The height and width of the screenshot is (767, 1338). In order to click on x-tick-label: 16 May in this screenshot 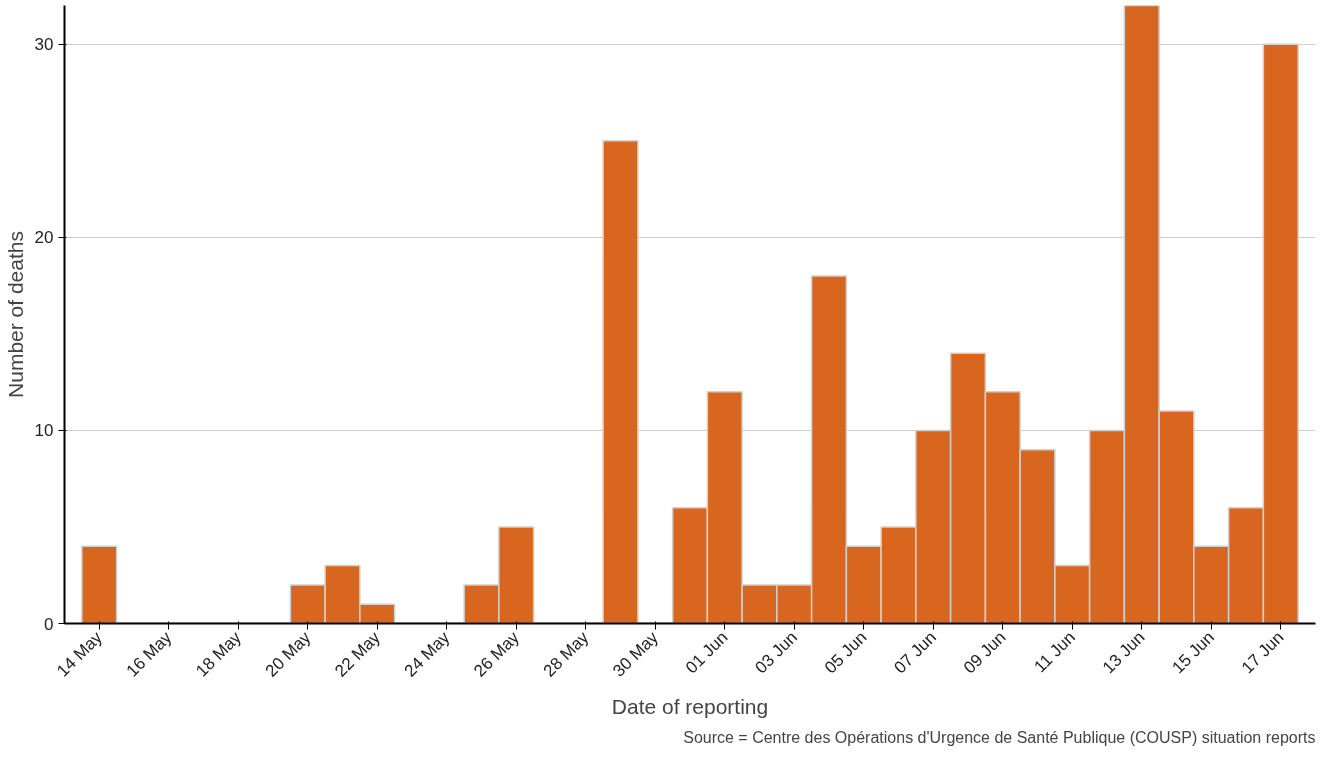, I will do `click(149, 654)`.